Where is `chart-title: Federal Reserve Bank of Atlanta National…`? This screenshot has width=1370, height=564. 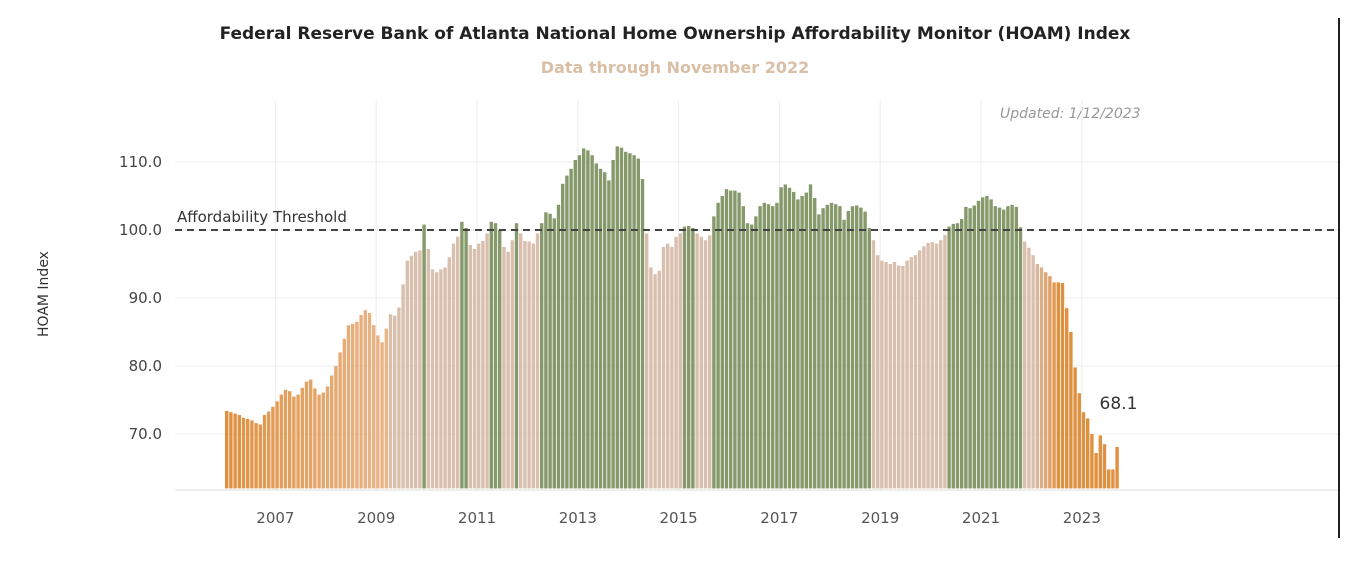
chart-title: Federal Reserve Bank of Atlanta National… is located at coordinates (675, 34).